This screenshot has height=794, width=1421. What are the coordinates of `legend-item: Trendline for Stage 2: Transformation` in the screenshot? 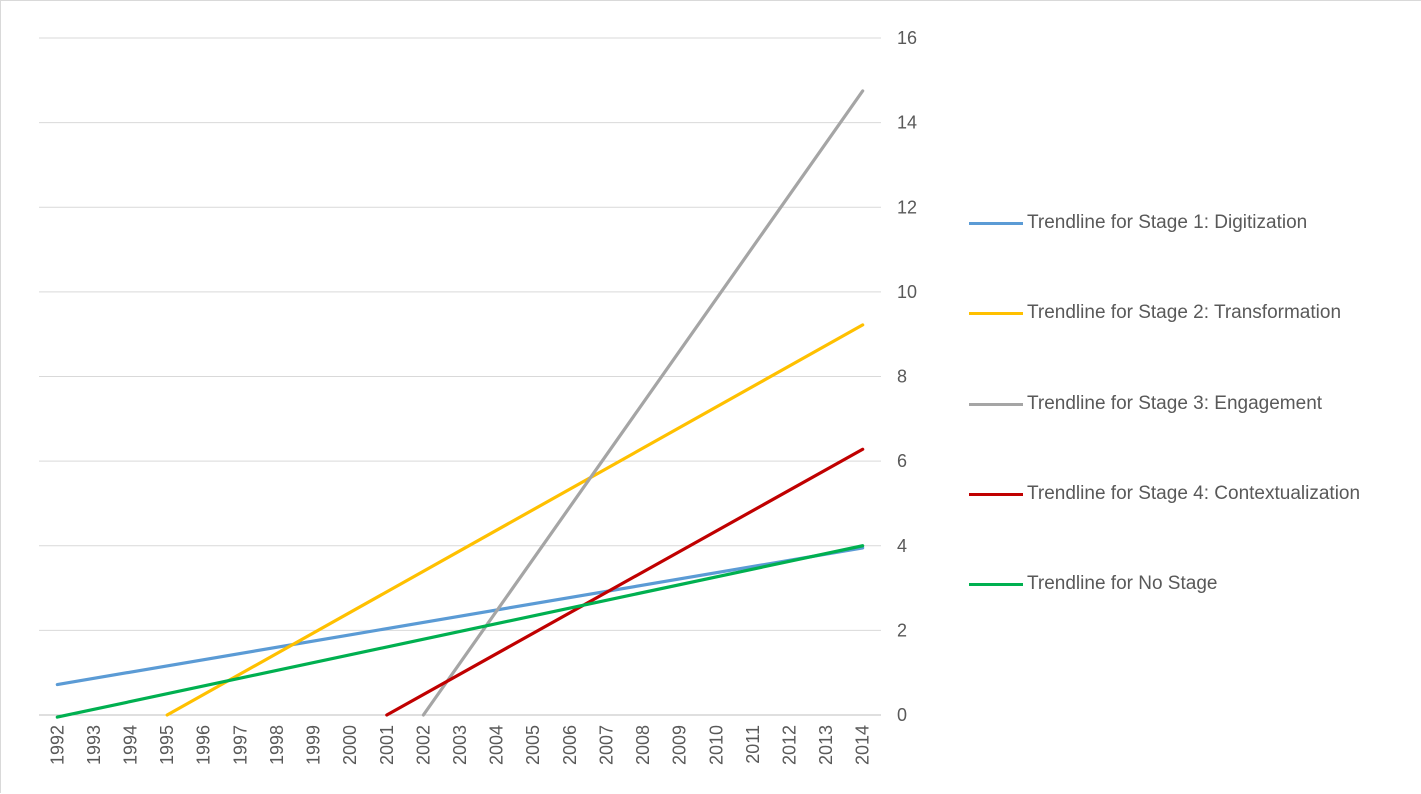 It's located at (1155, 313).